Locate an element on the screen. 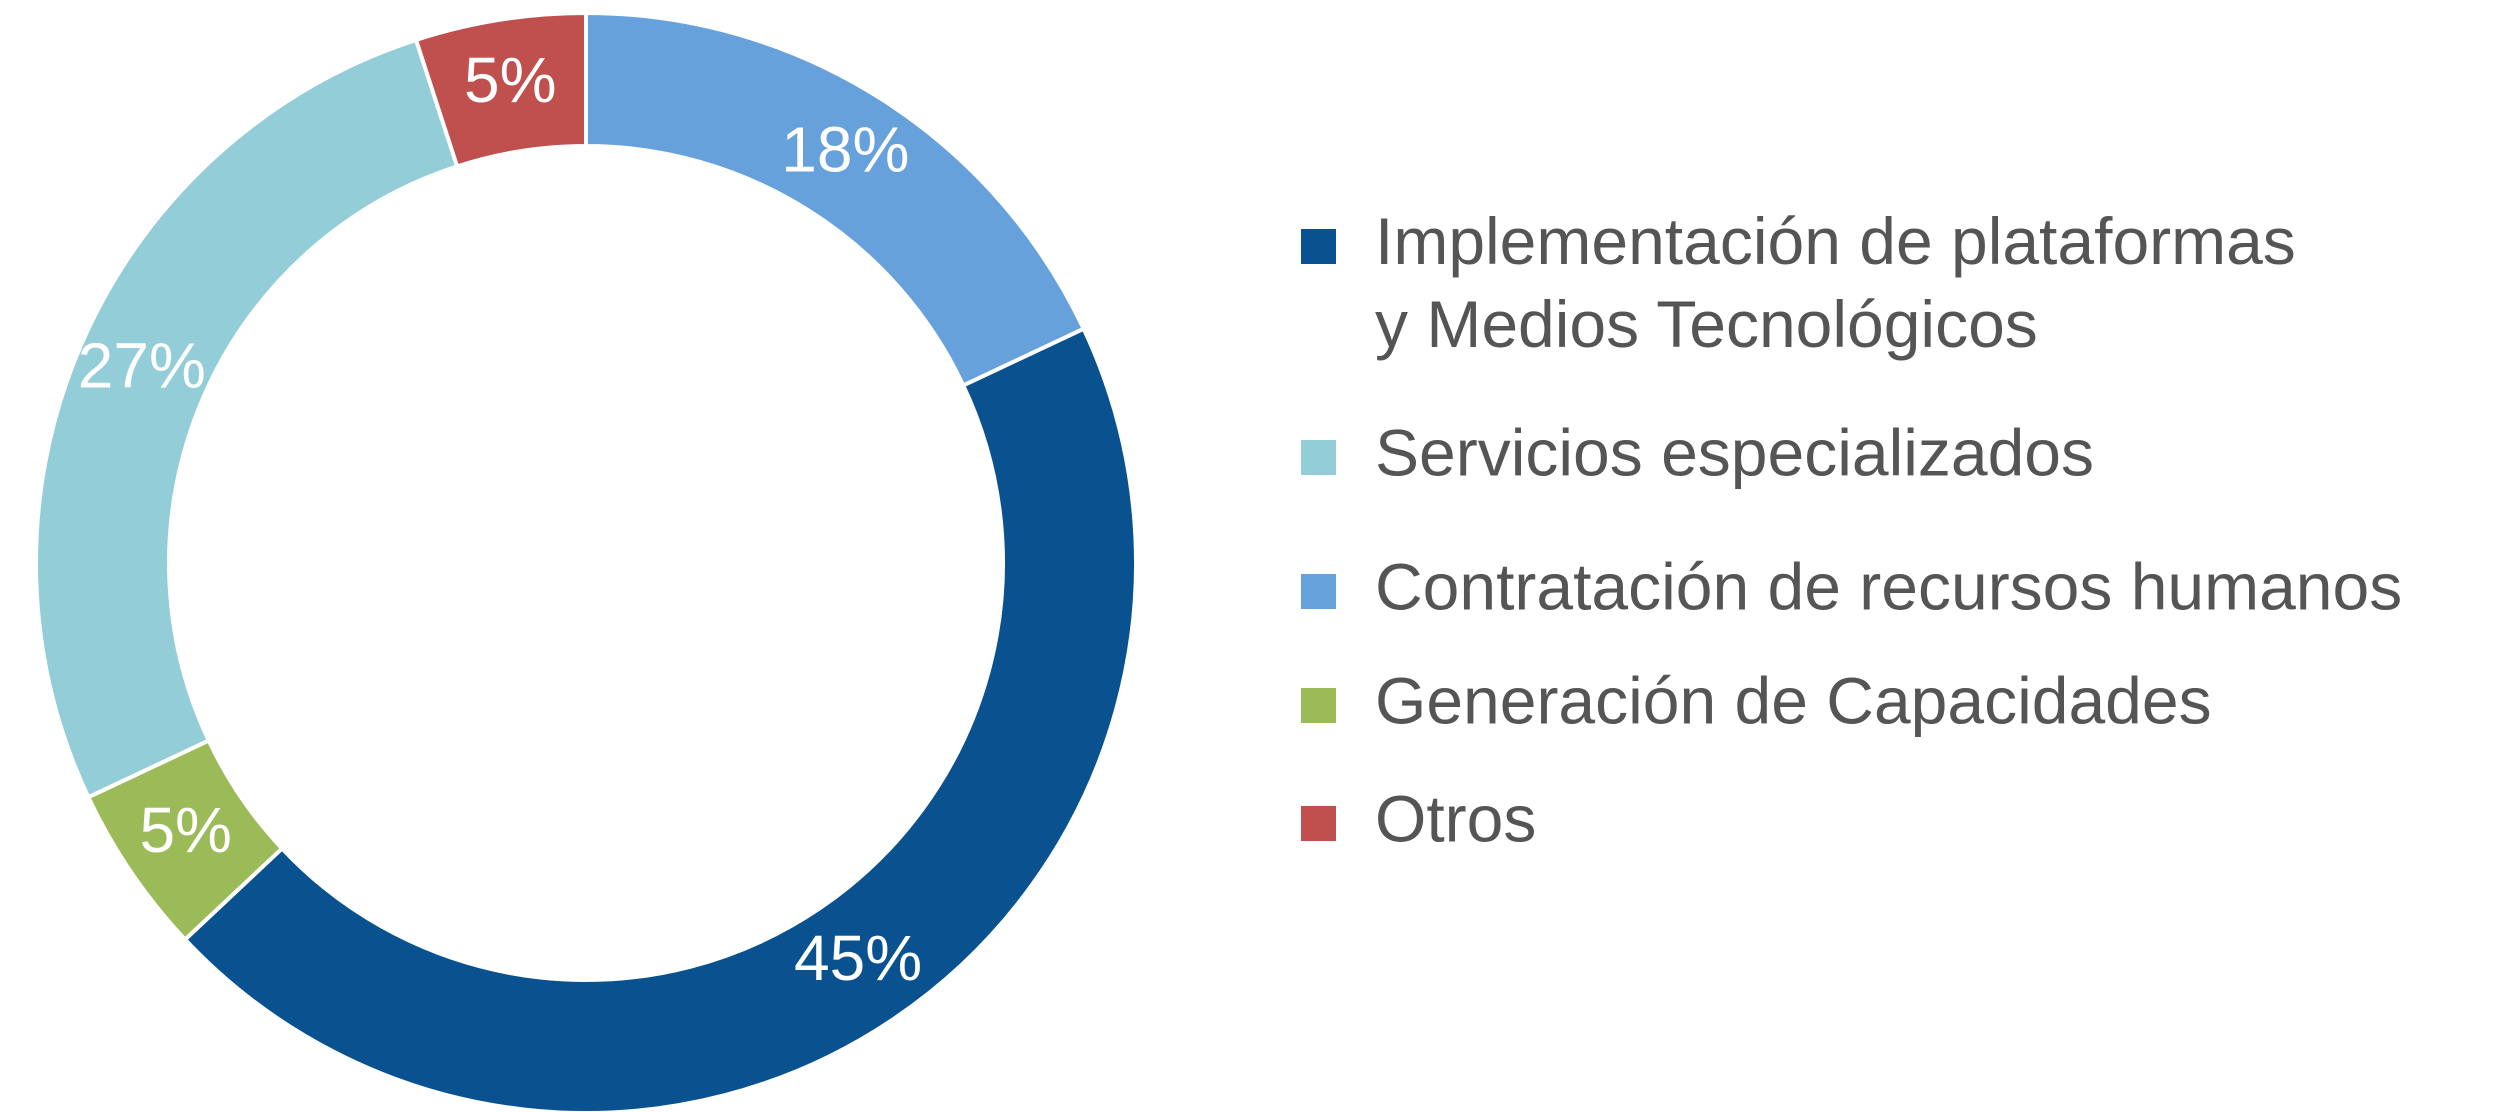 The width and height of the screenshot is (2495, 1112). value-label: 45% is located at coordinates (858, 958).